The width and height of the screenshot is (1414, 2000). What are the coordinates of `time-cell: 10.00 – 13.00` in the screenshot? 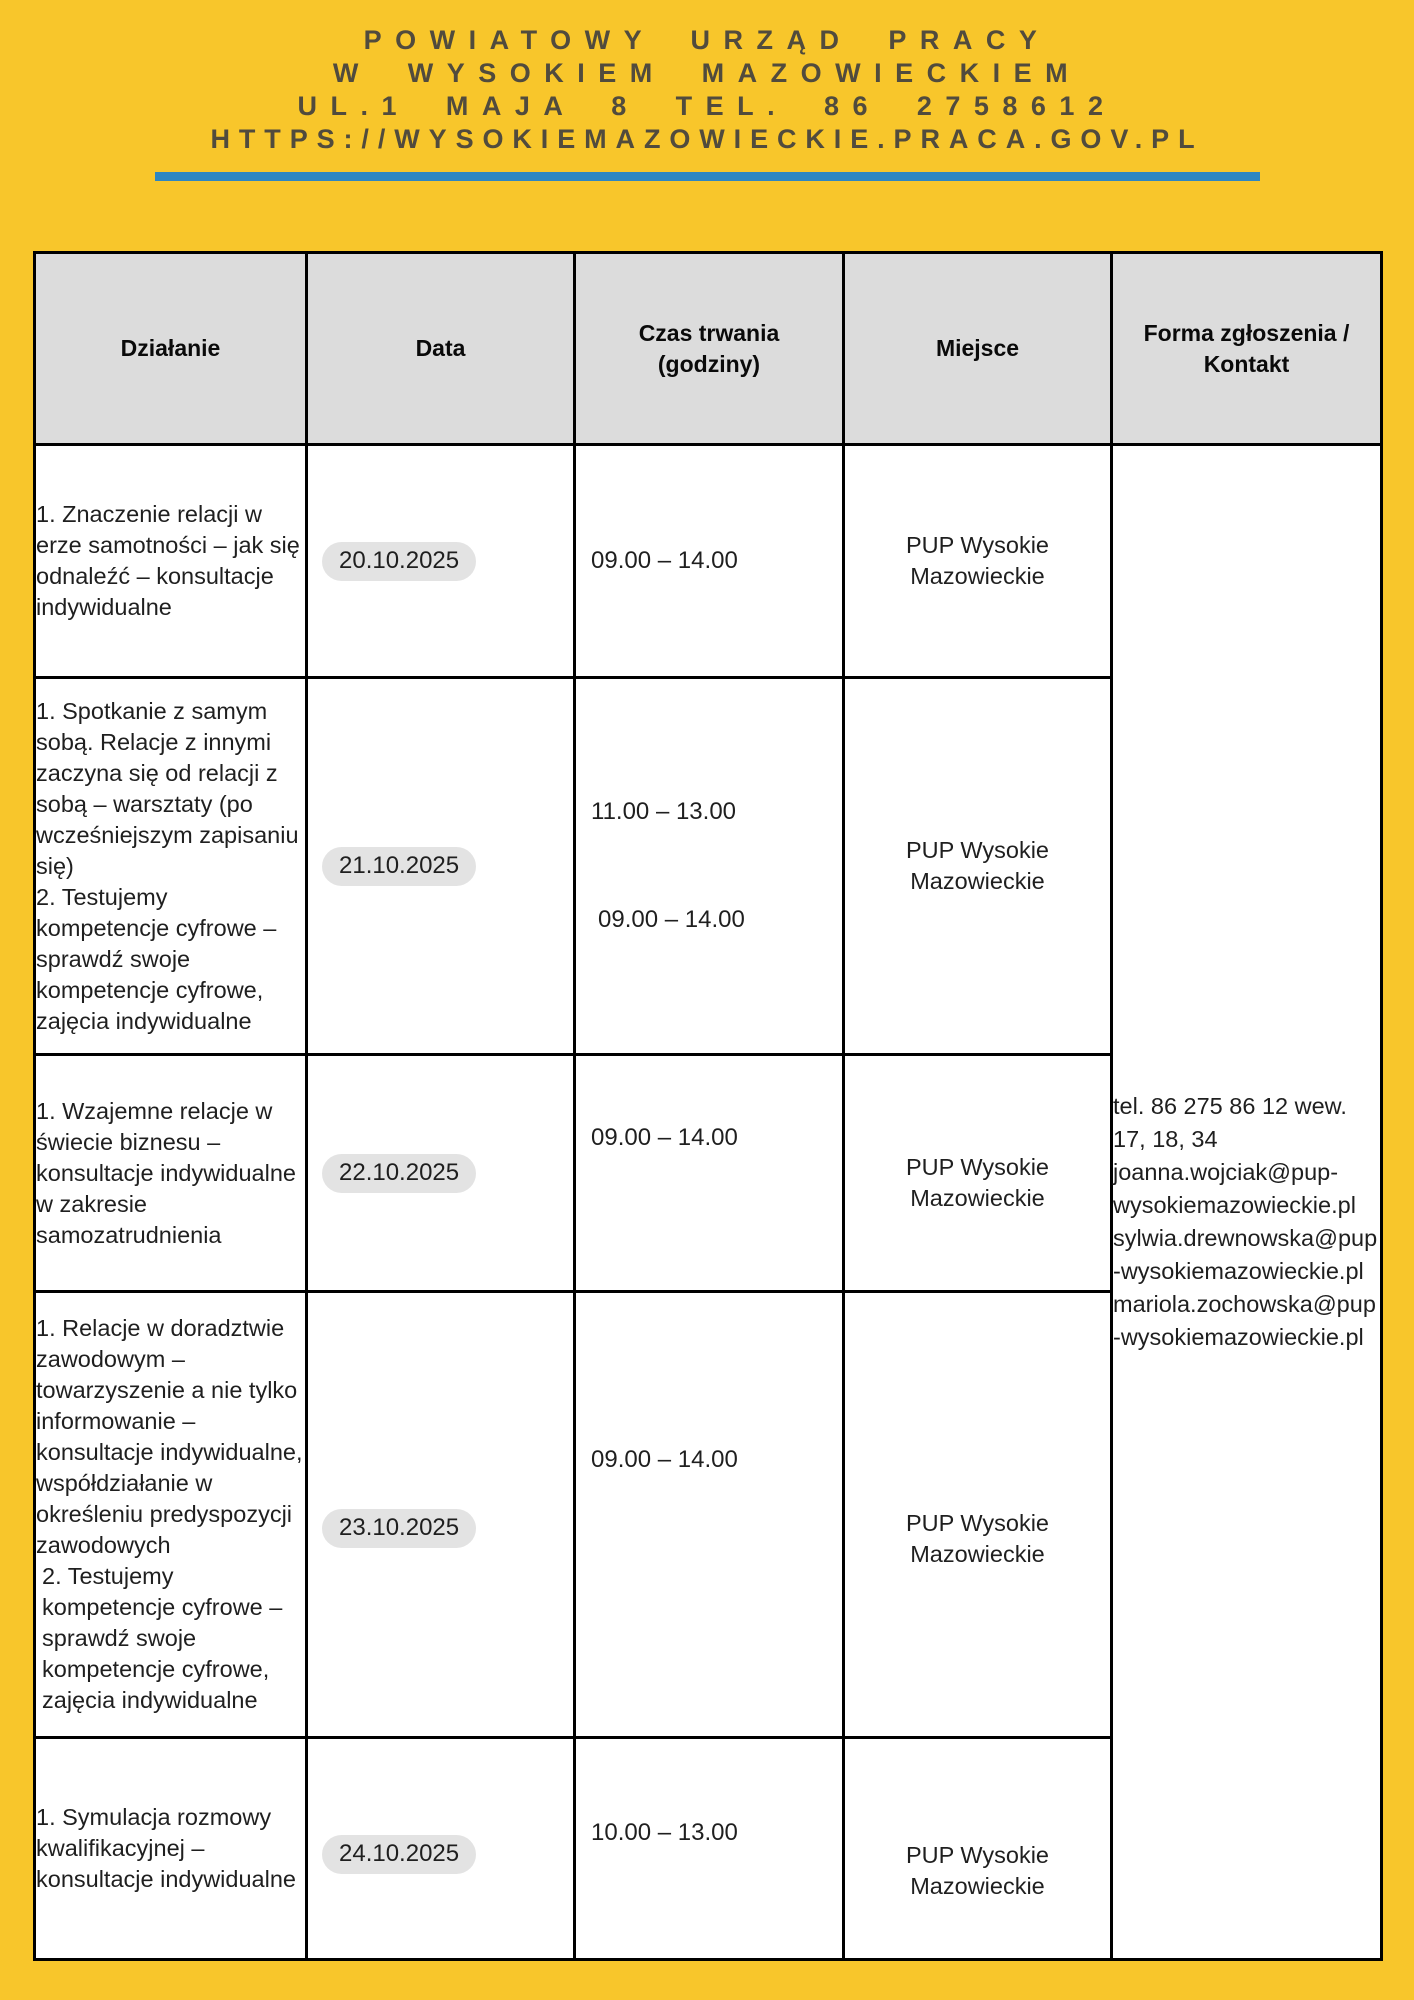 It's located at (709, 1848).